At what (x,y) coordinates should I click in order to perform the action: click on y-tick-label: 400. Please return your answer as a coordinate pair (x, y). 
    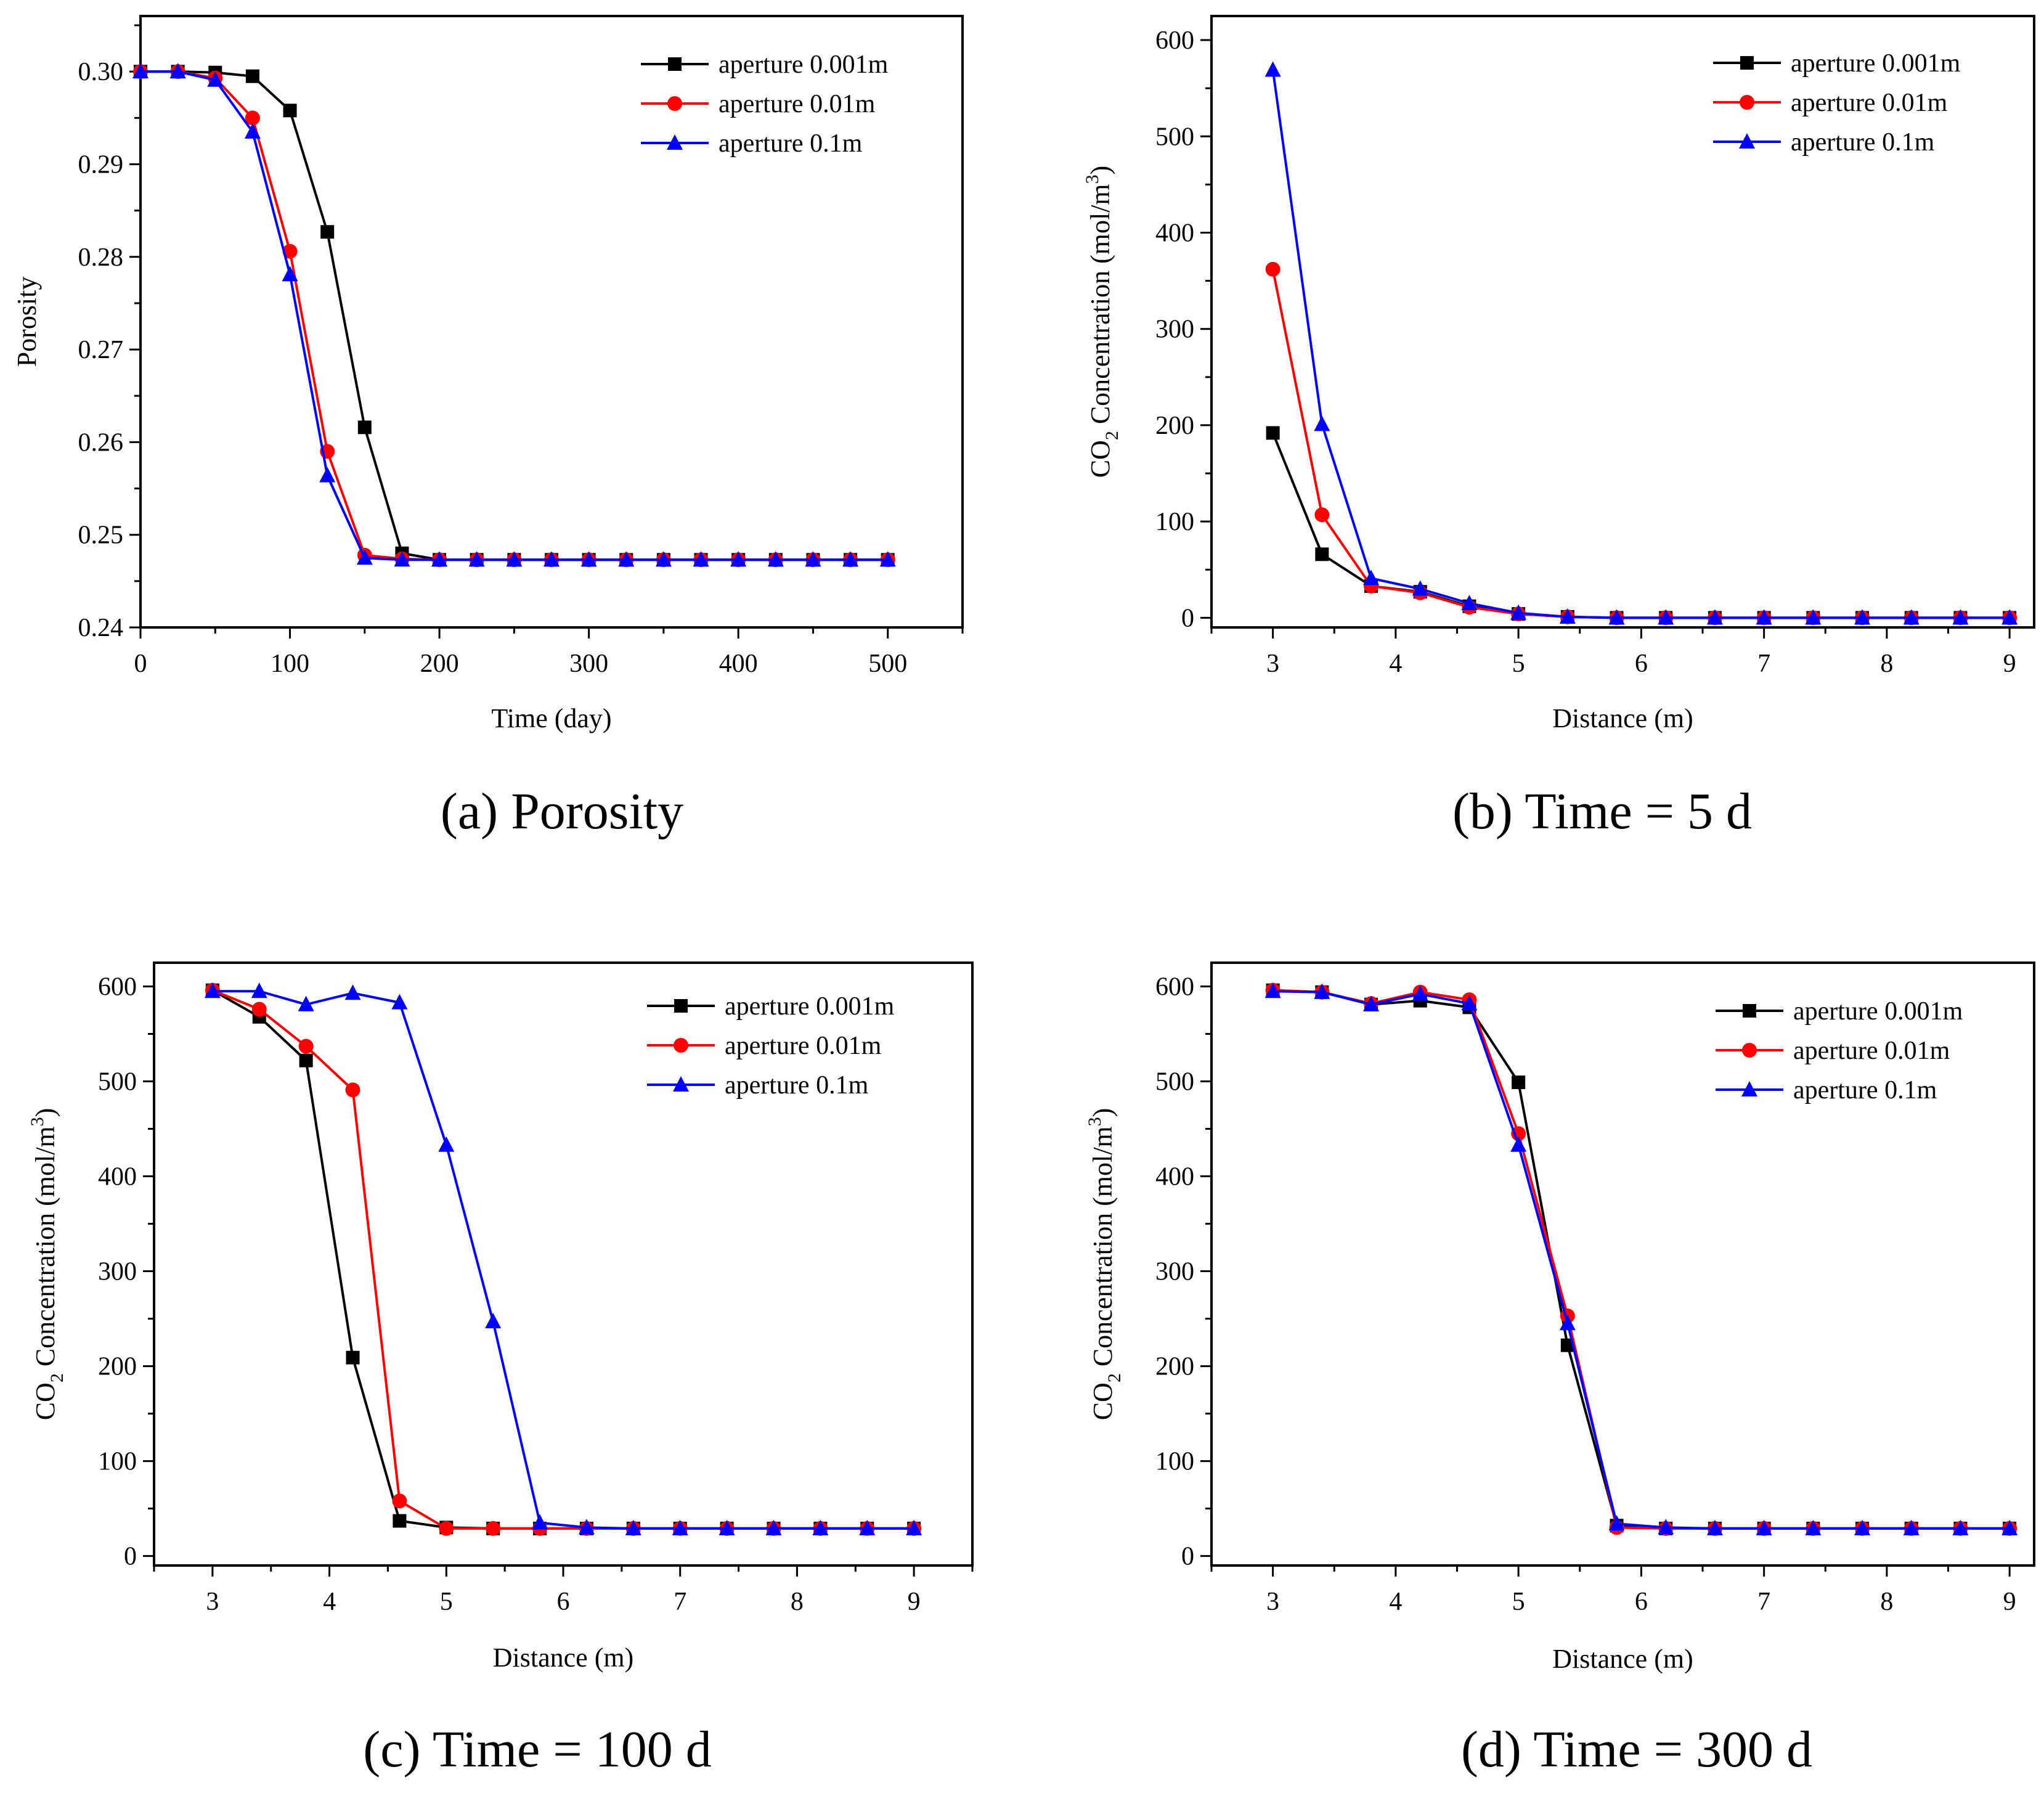
    Looking at the image, I should click on (1175, 1177).